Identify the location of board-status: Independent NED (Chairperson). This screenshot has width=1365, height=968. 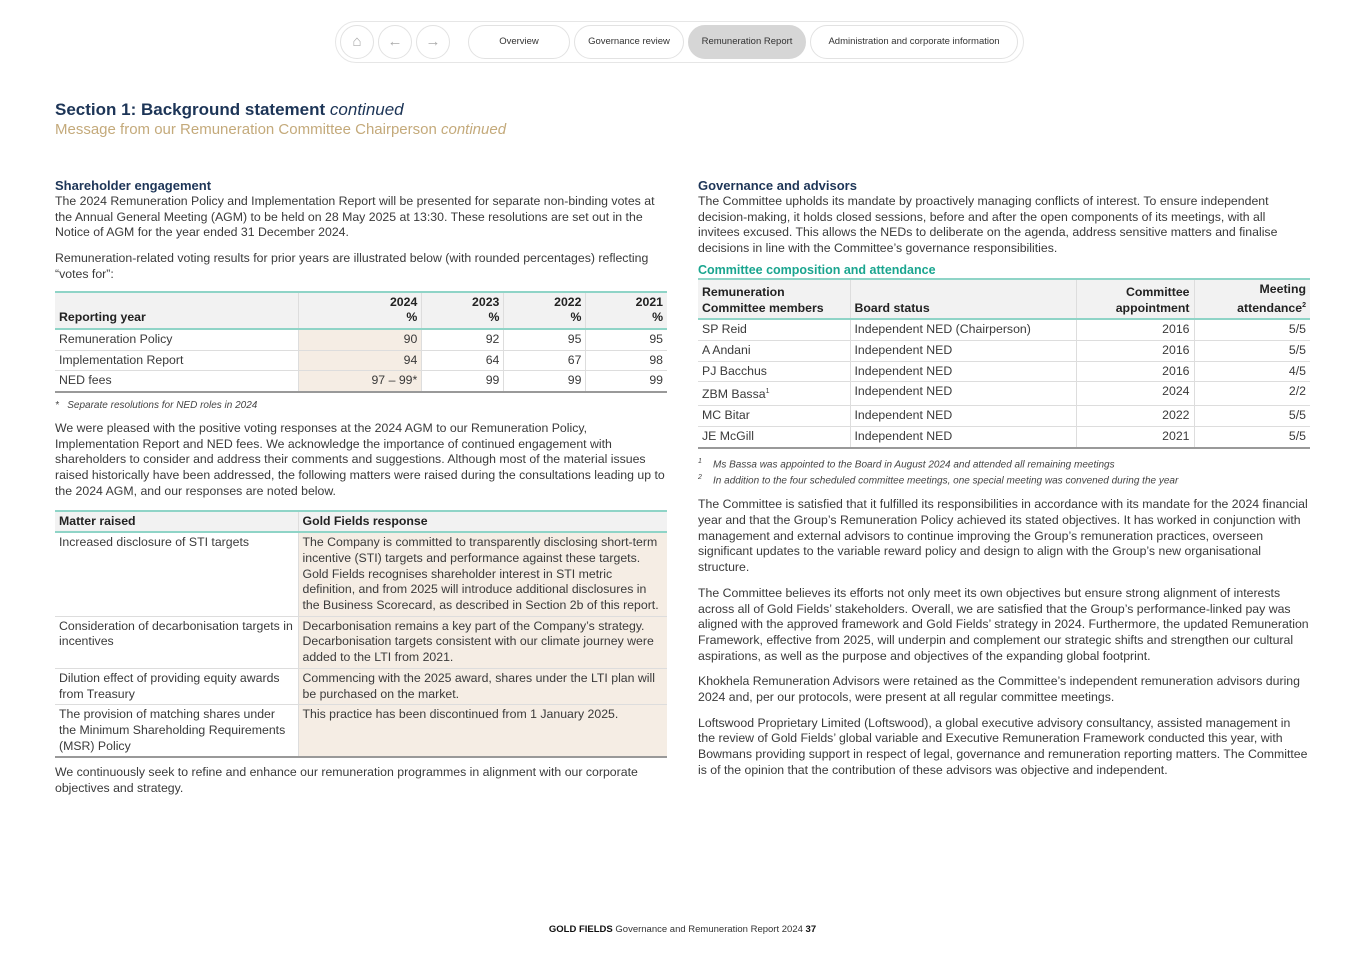
(962, 330).